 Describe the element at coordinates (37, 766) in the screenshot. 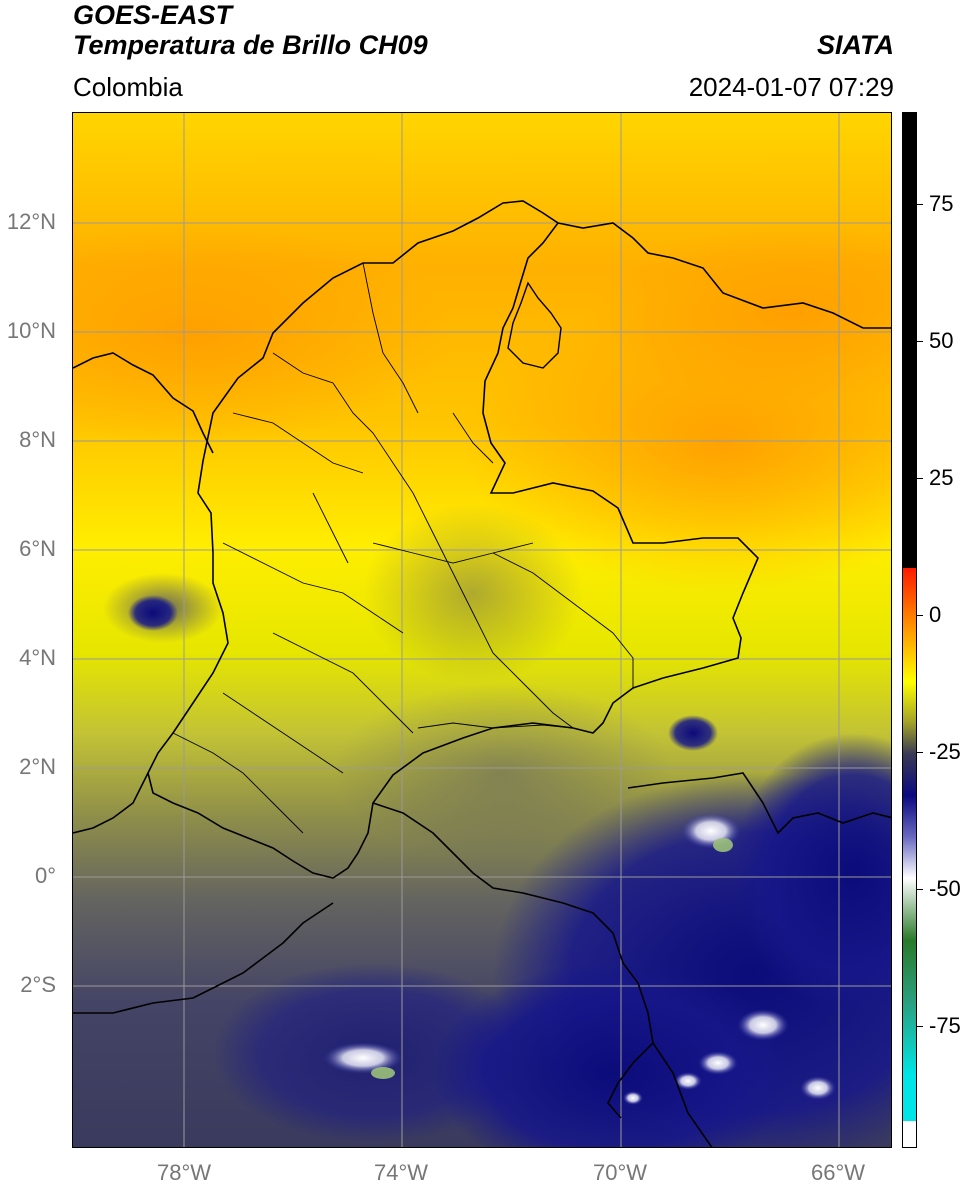

I see `lat-label-2n: 2°N` at that location.